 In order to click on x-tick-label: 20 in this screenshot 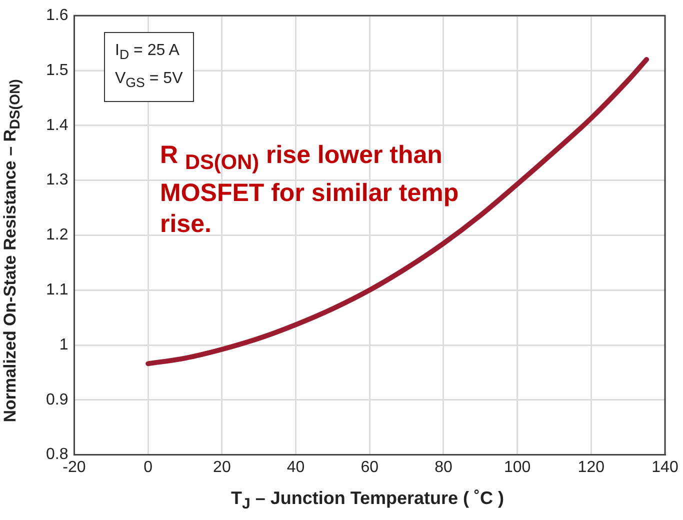, I will do `click(222, 467)`.